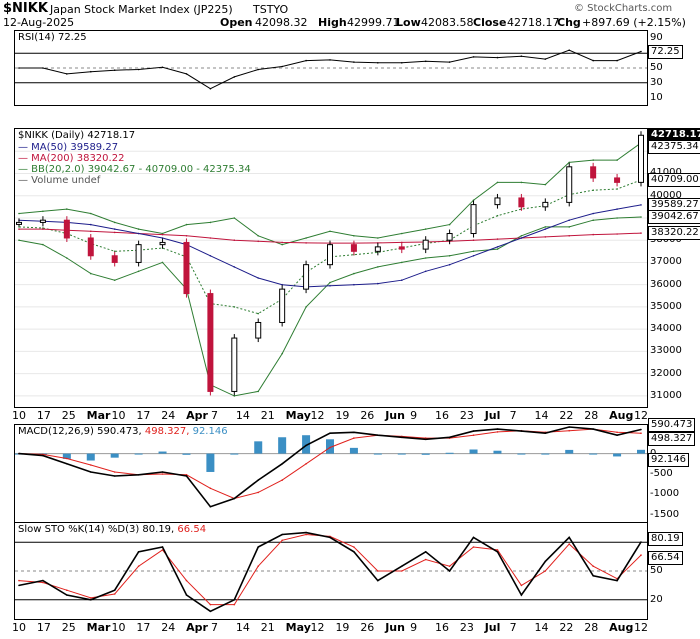 The height and width of the screenshot is (639, 700). What do you see at coordinates (367, 415) in the screenshot?
I see `x-tick-label: 26` at bounding box center [367, 415].